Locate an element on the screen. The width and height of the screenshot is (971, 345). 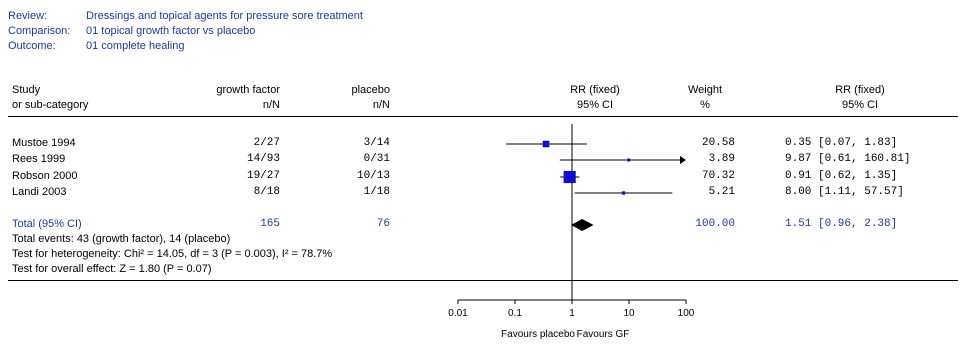
x-tick-label: 0.01 is located at coordinates (458, 313).